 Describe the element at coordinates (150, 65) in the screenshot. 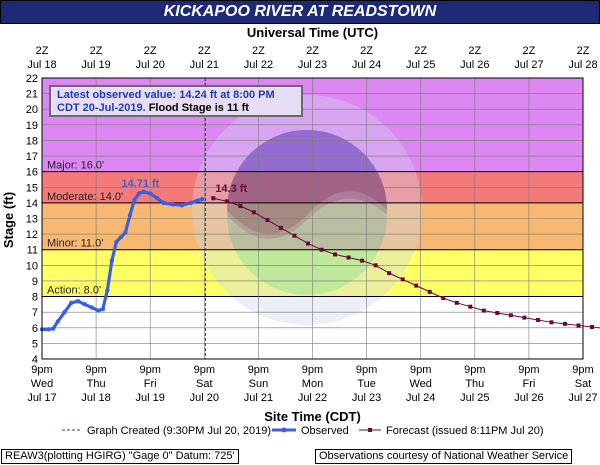

I see `top-tick-label-date: Jul 20` at that location.